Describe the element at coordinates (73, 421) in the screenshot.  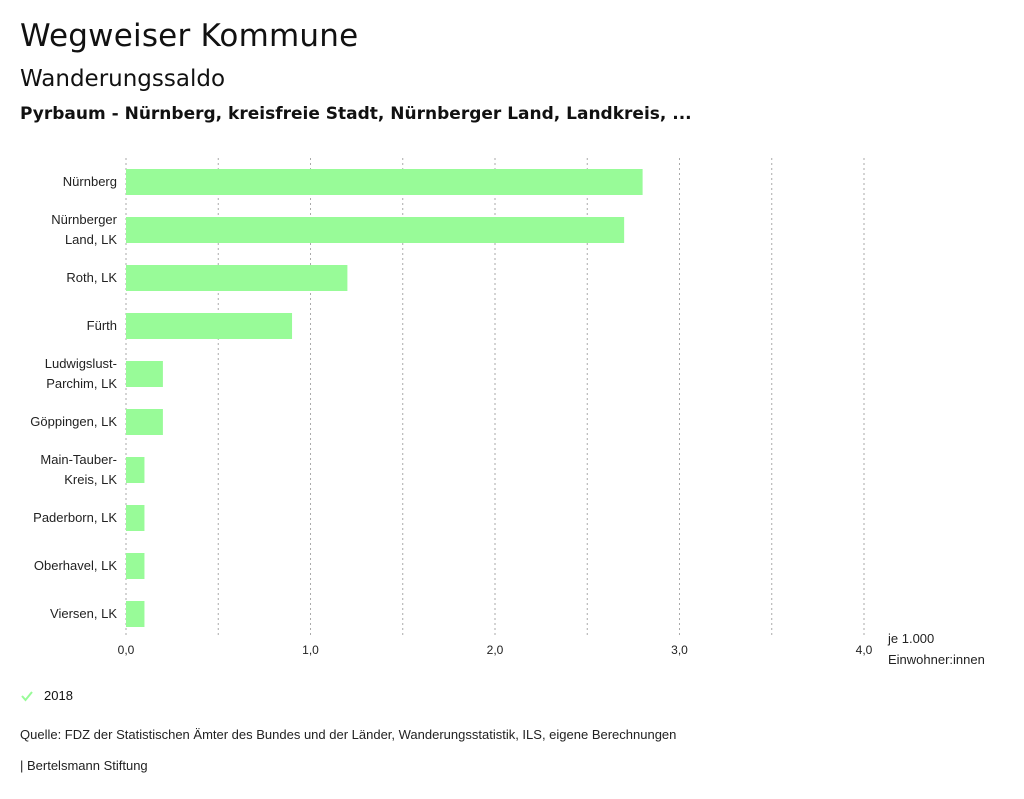
I see `category-label: Göppingen, LK` at that location.